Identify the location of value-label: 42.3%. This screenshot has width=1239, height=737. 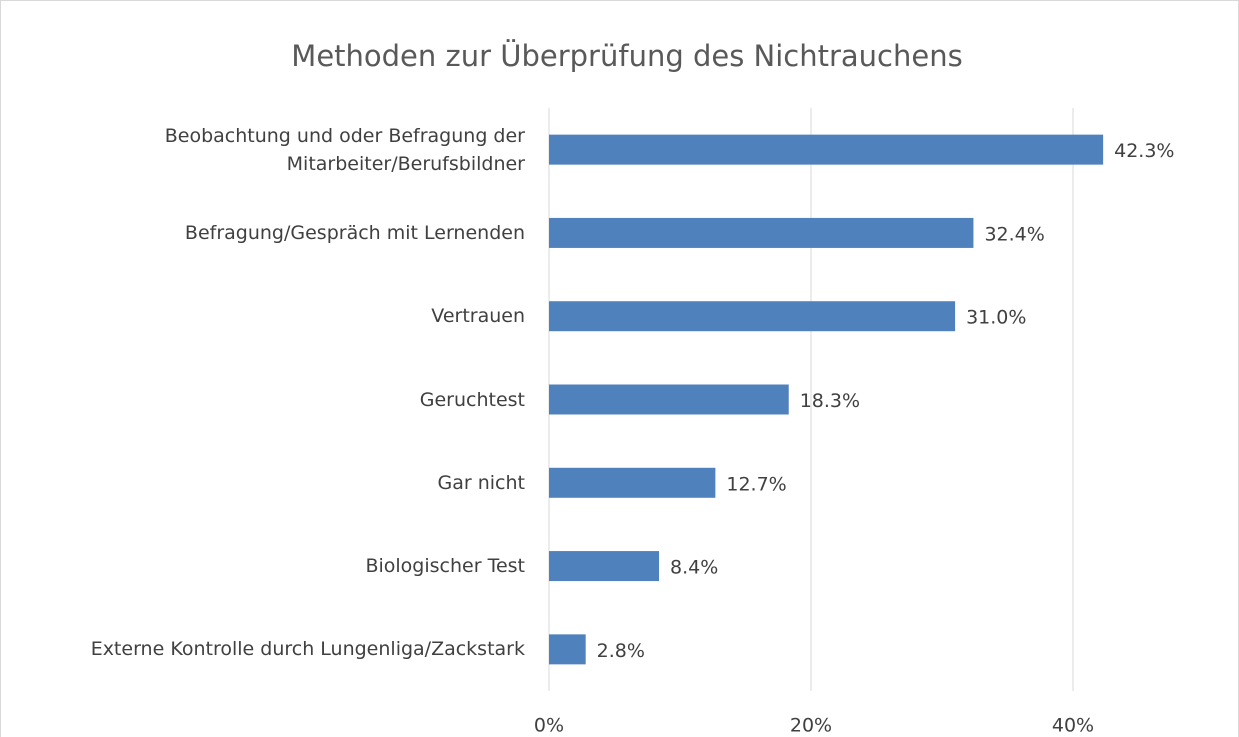
(1144, 151).